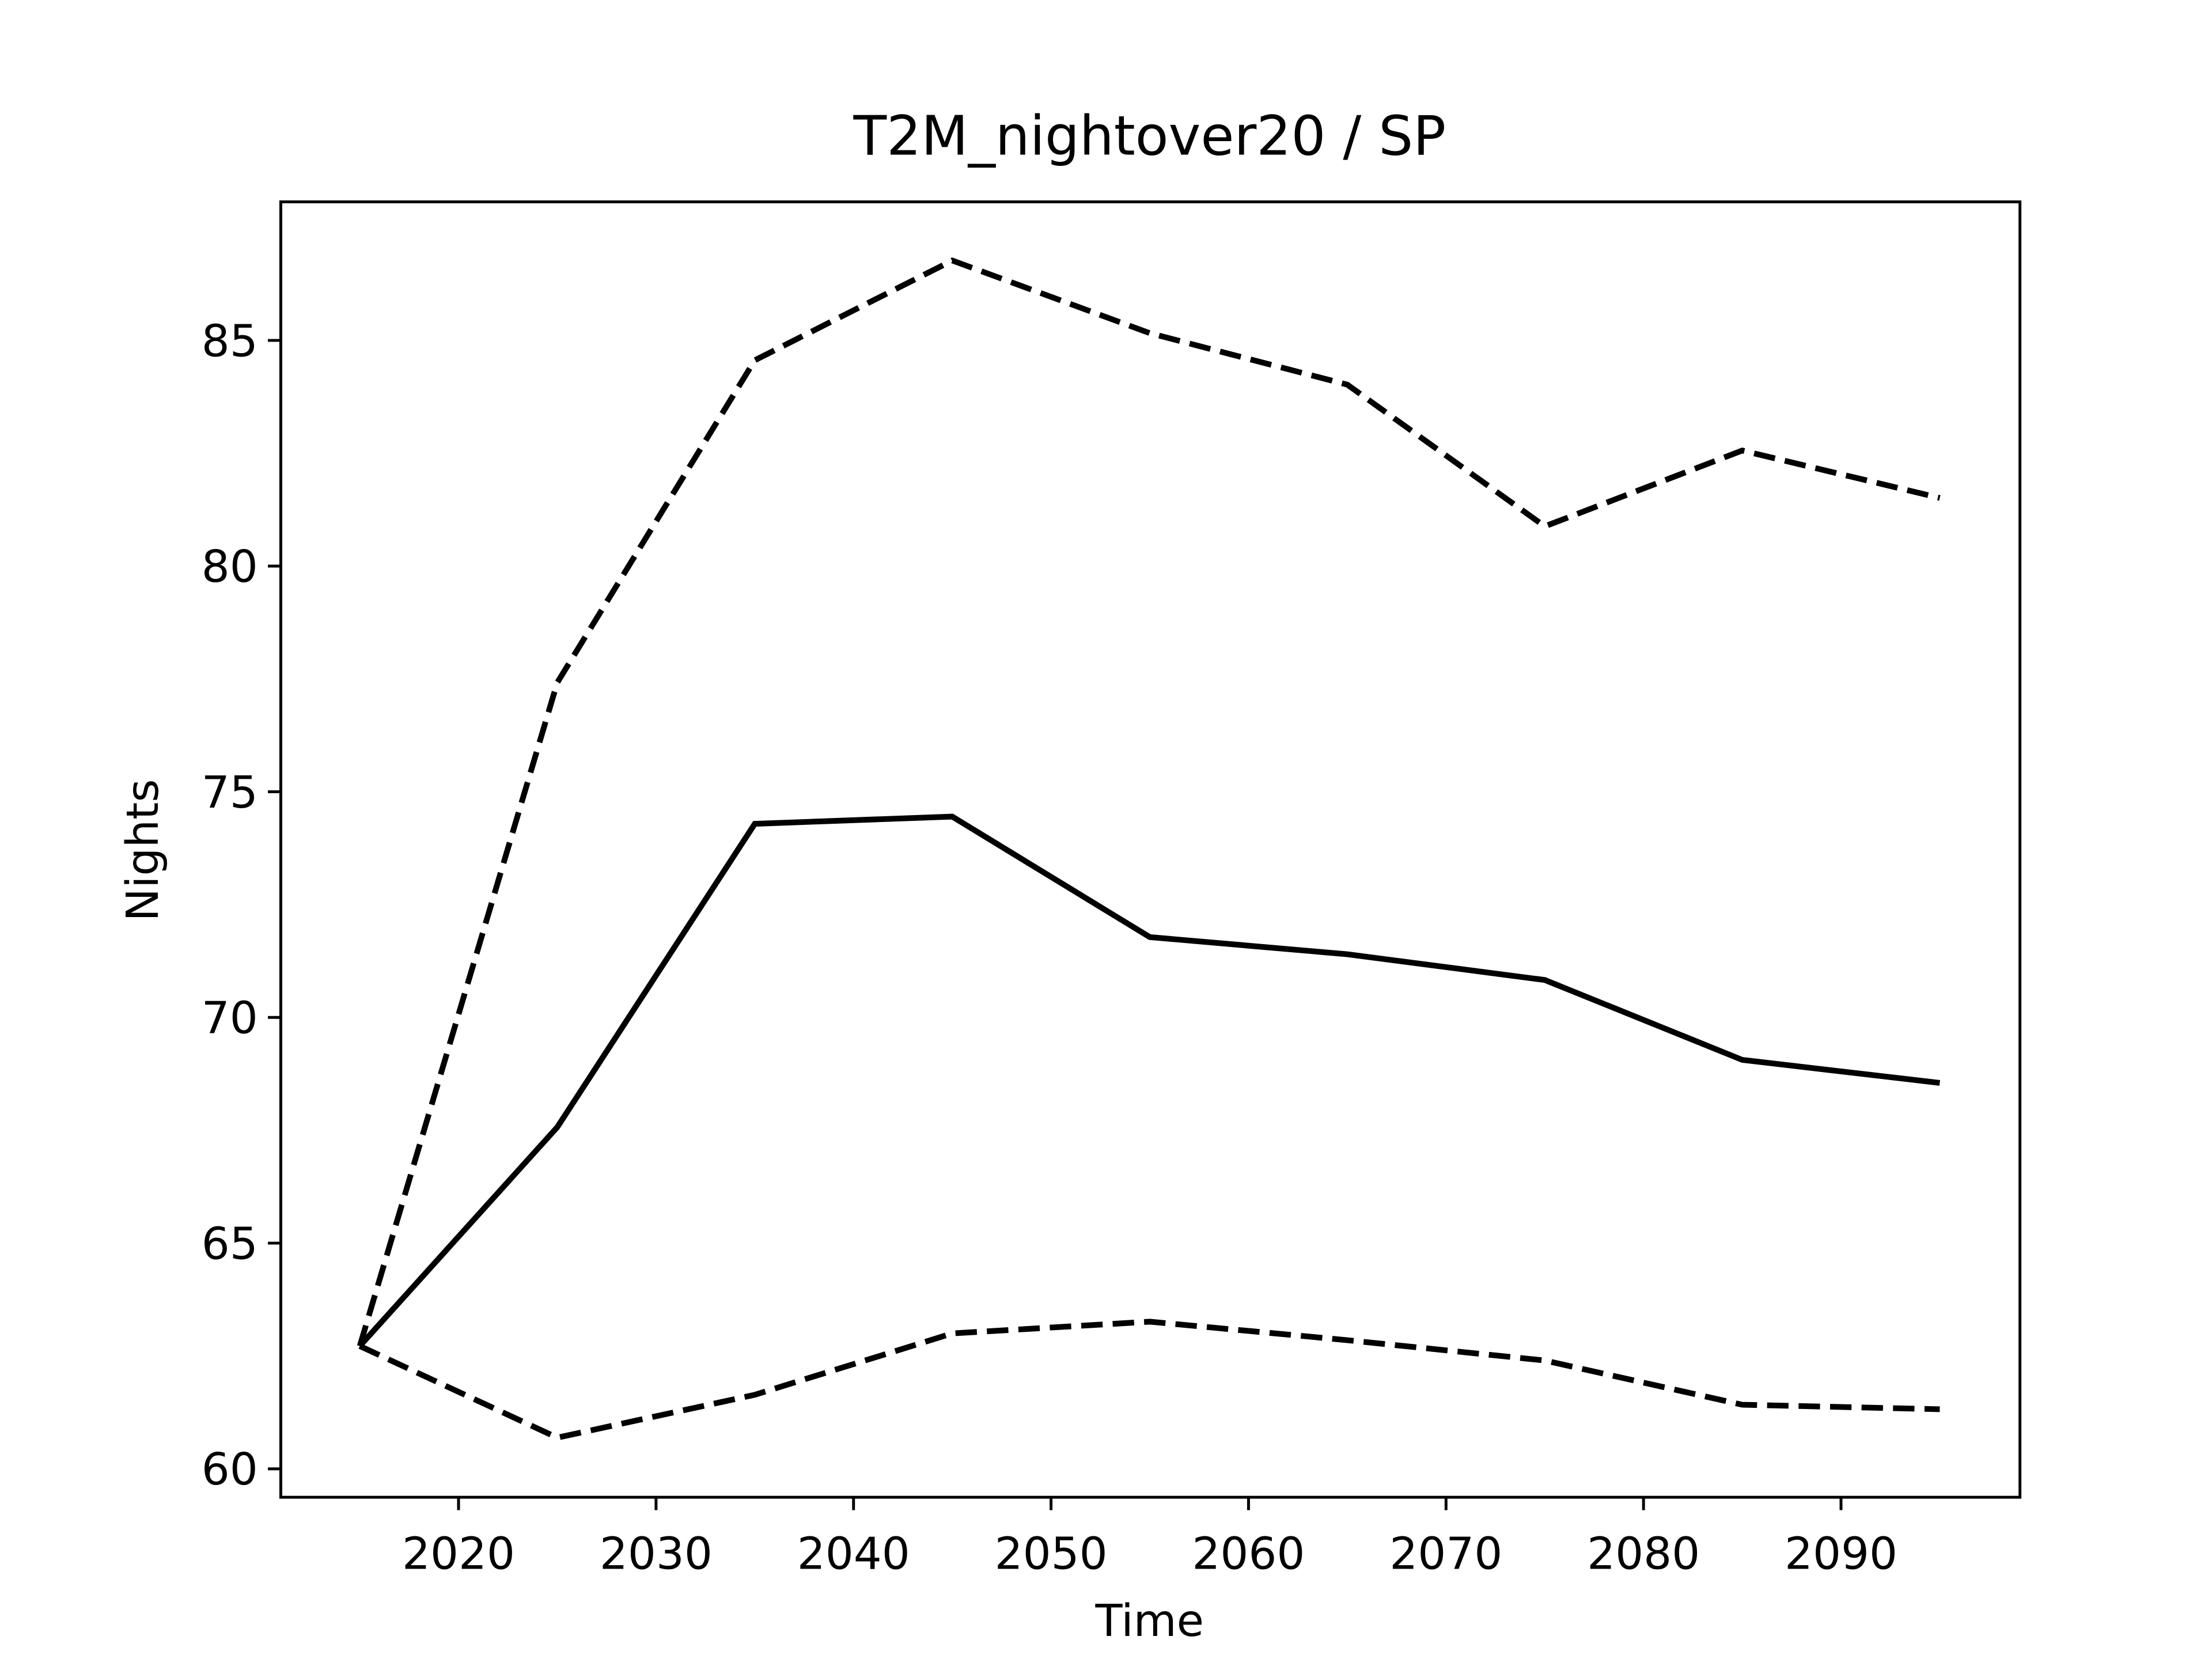 The width and height of the screenshot is (2212, 1659). I want to click on x-axis-label: Time, so click(1149, 1621).